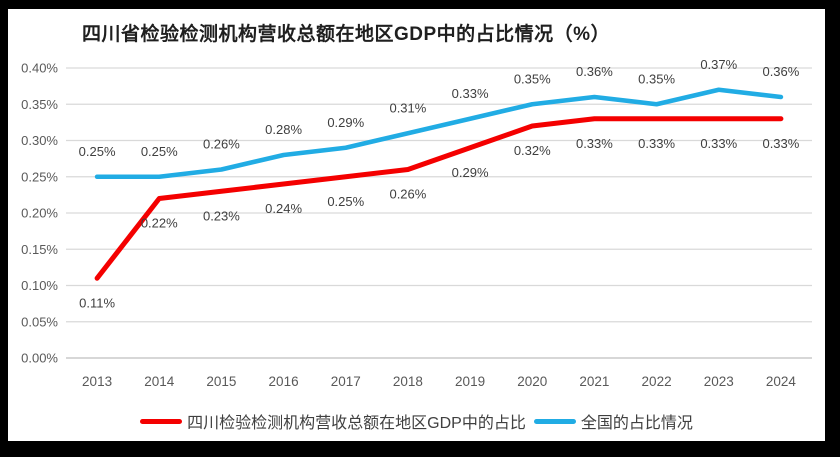 This screenshot has height=457, width=840. What do you see at coordinates (594, 381) in the screenshot?
I see `x-tick-label: 2021` at bounding box center [594, 381].